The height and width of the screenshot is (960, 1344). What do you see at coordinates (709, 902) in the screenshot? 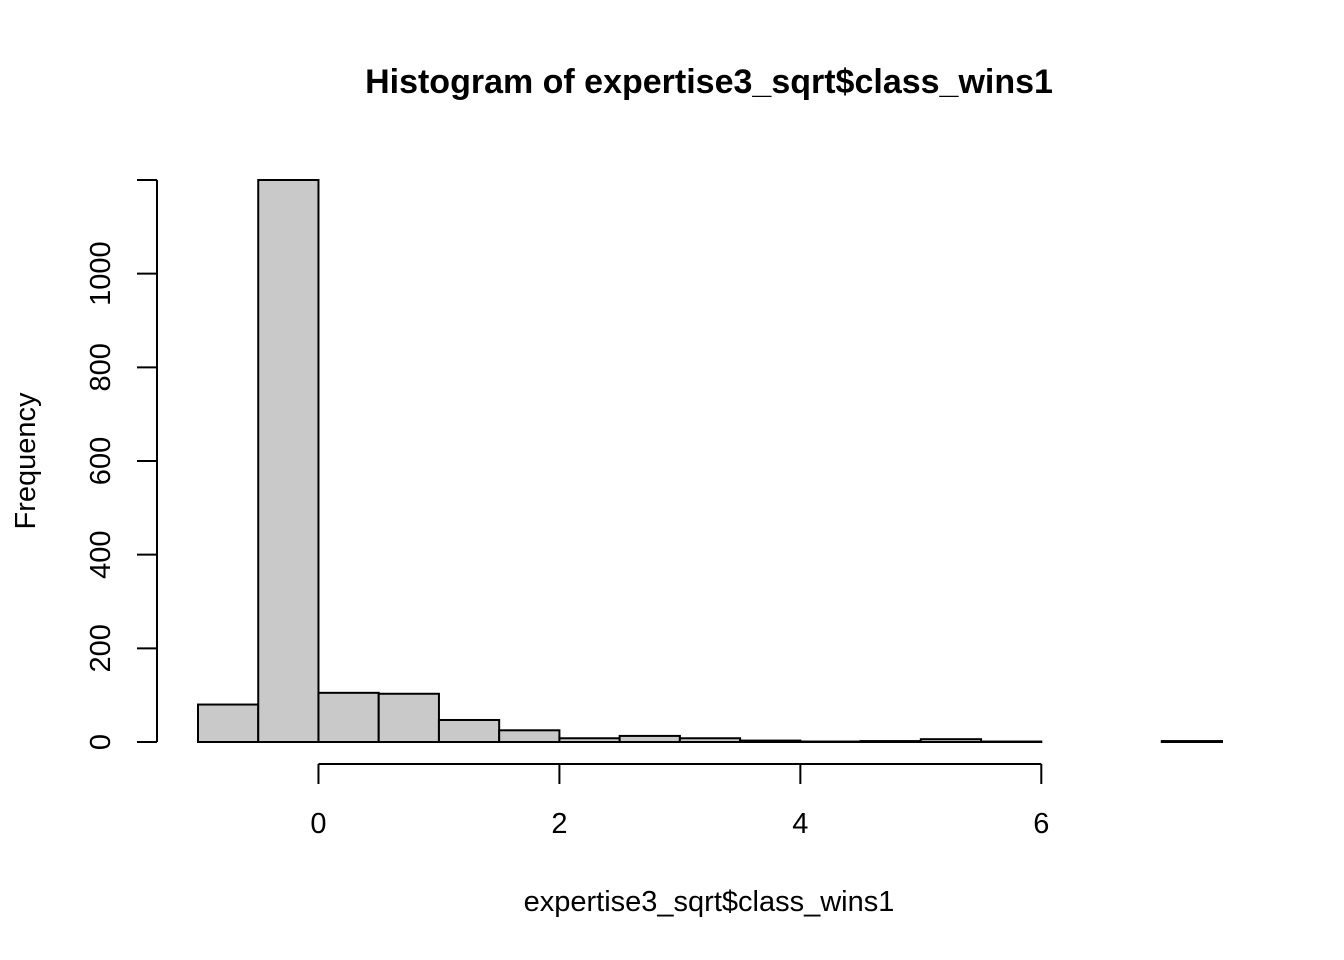
I see `x-axis-label: expertise3_sqrt$class_wins1` at bounding box center [709, 902].